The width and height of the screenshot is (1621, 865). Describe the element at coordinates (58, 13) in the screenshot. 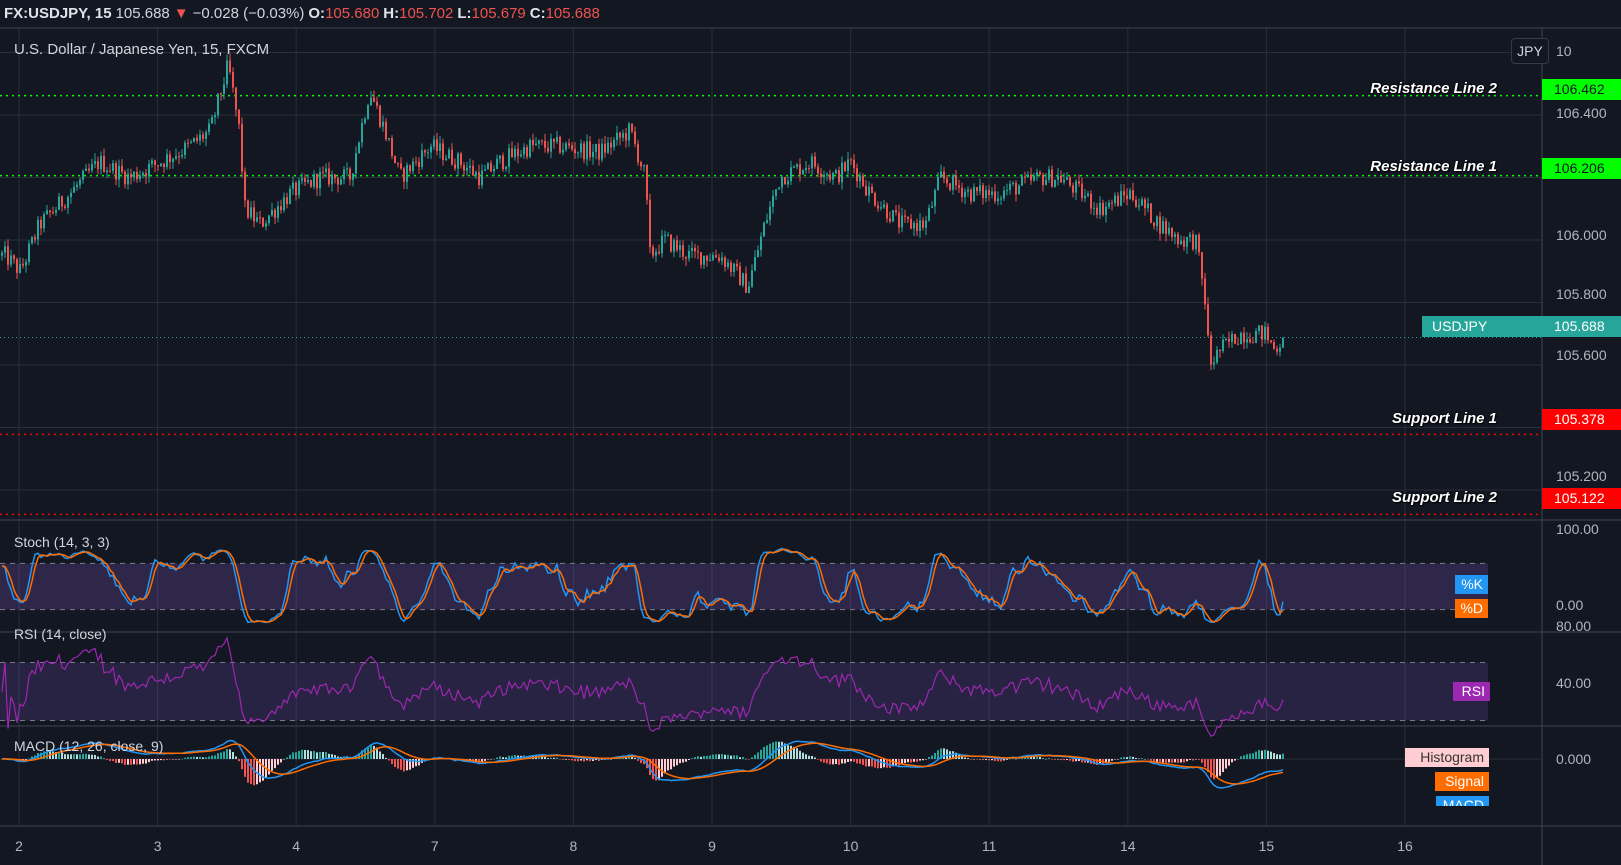

I see `symbol-name: FX:USDJPY, 15` at that location.